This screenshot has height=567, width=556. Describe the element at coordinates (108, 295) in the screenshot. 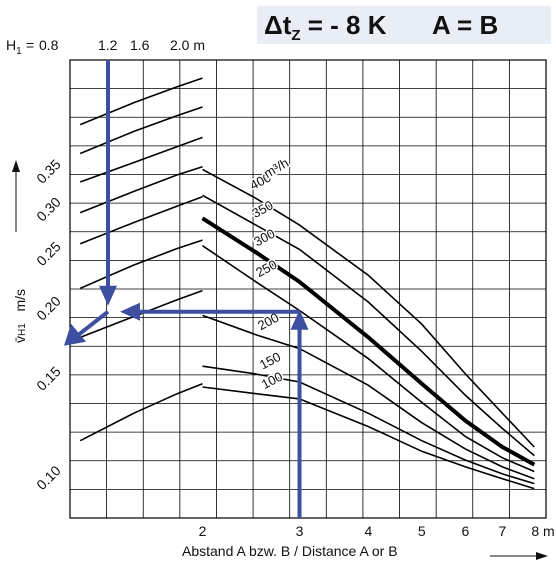

I see `arrowhead-down` at that location.